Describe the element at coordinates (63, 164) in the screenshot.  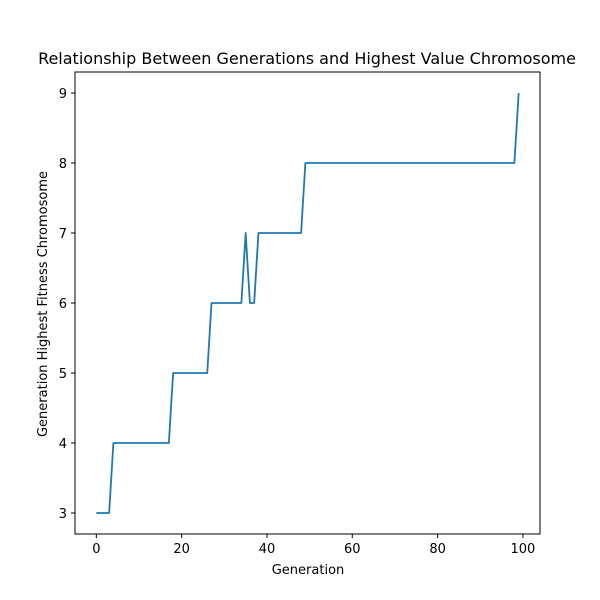
I see `y-tick-label: 8` at that location.